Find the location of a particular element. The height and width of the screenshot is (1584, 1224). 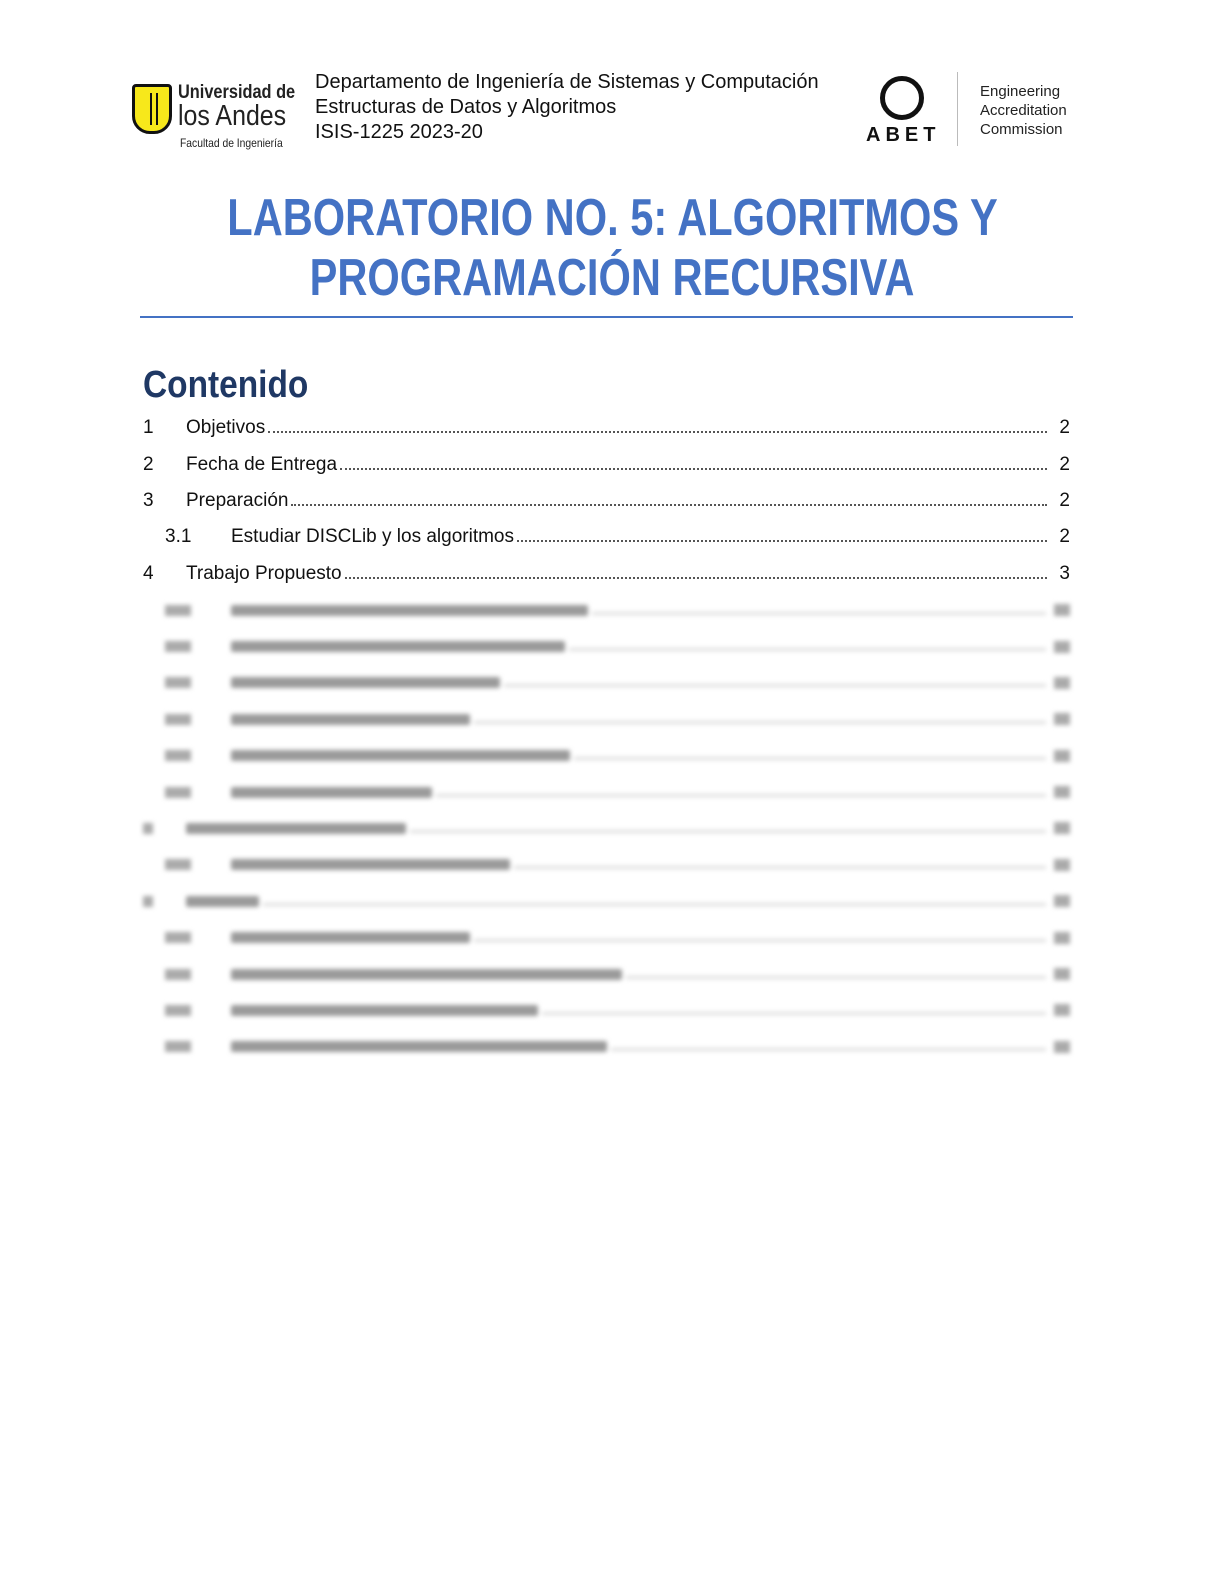

toc-entry: 3 Preparación 2 is located at coordinates (606, 501).